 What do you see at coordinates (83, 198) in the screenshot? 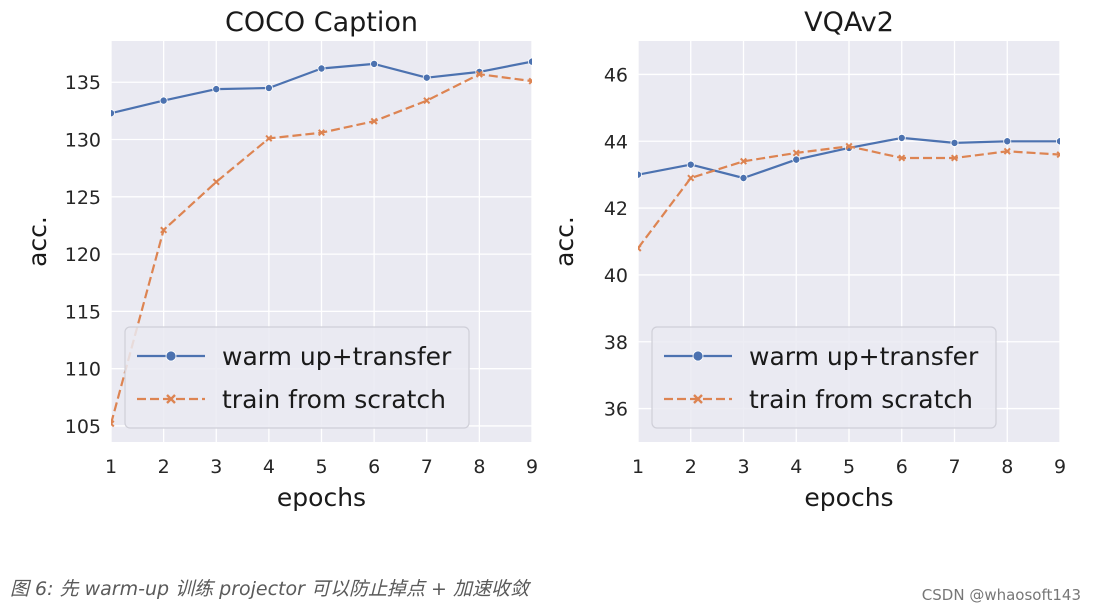
I see `y-tick-label: 125` at bounding box center [83, 198].